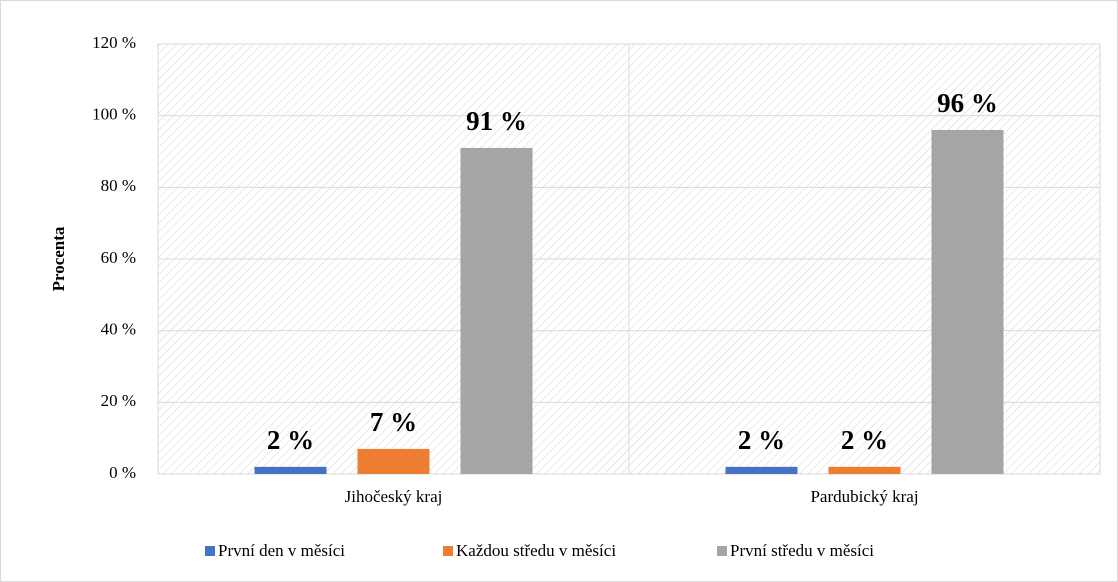 The height and width of the screenshot is (582, 1118). What do you see at coordinates (58, 258) in the screenshot?
I see `y-axis-title: Procenta` at bounding box center [58, 258].